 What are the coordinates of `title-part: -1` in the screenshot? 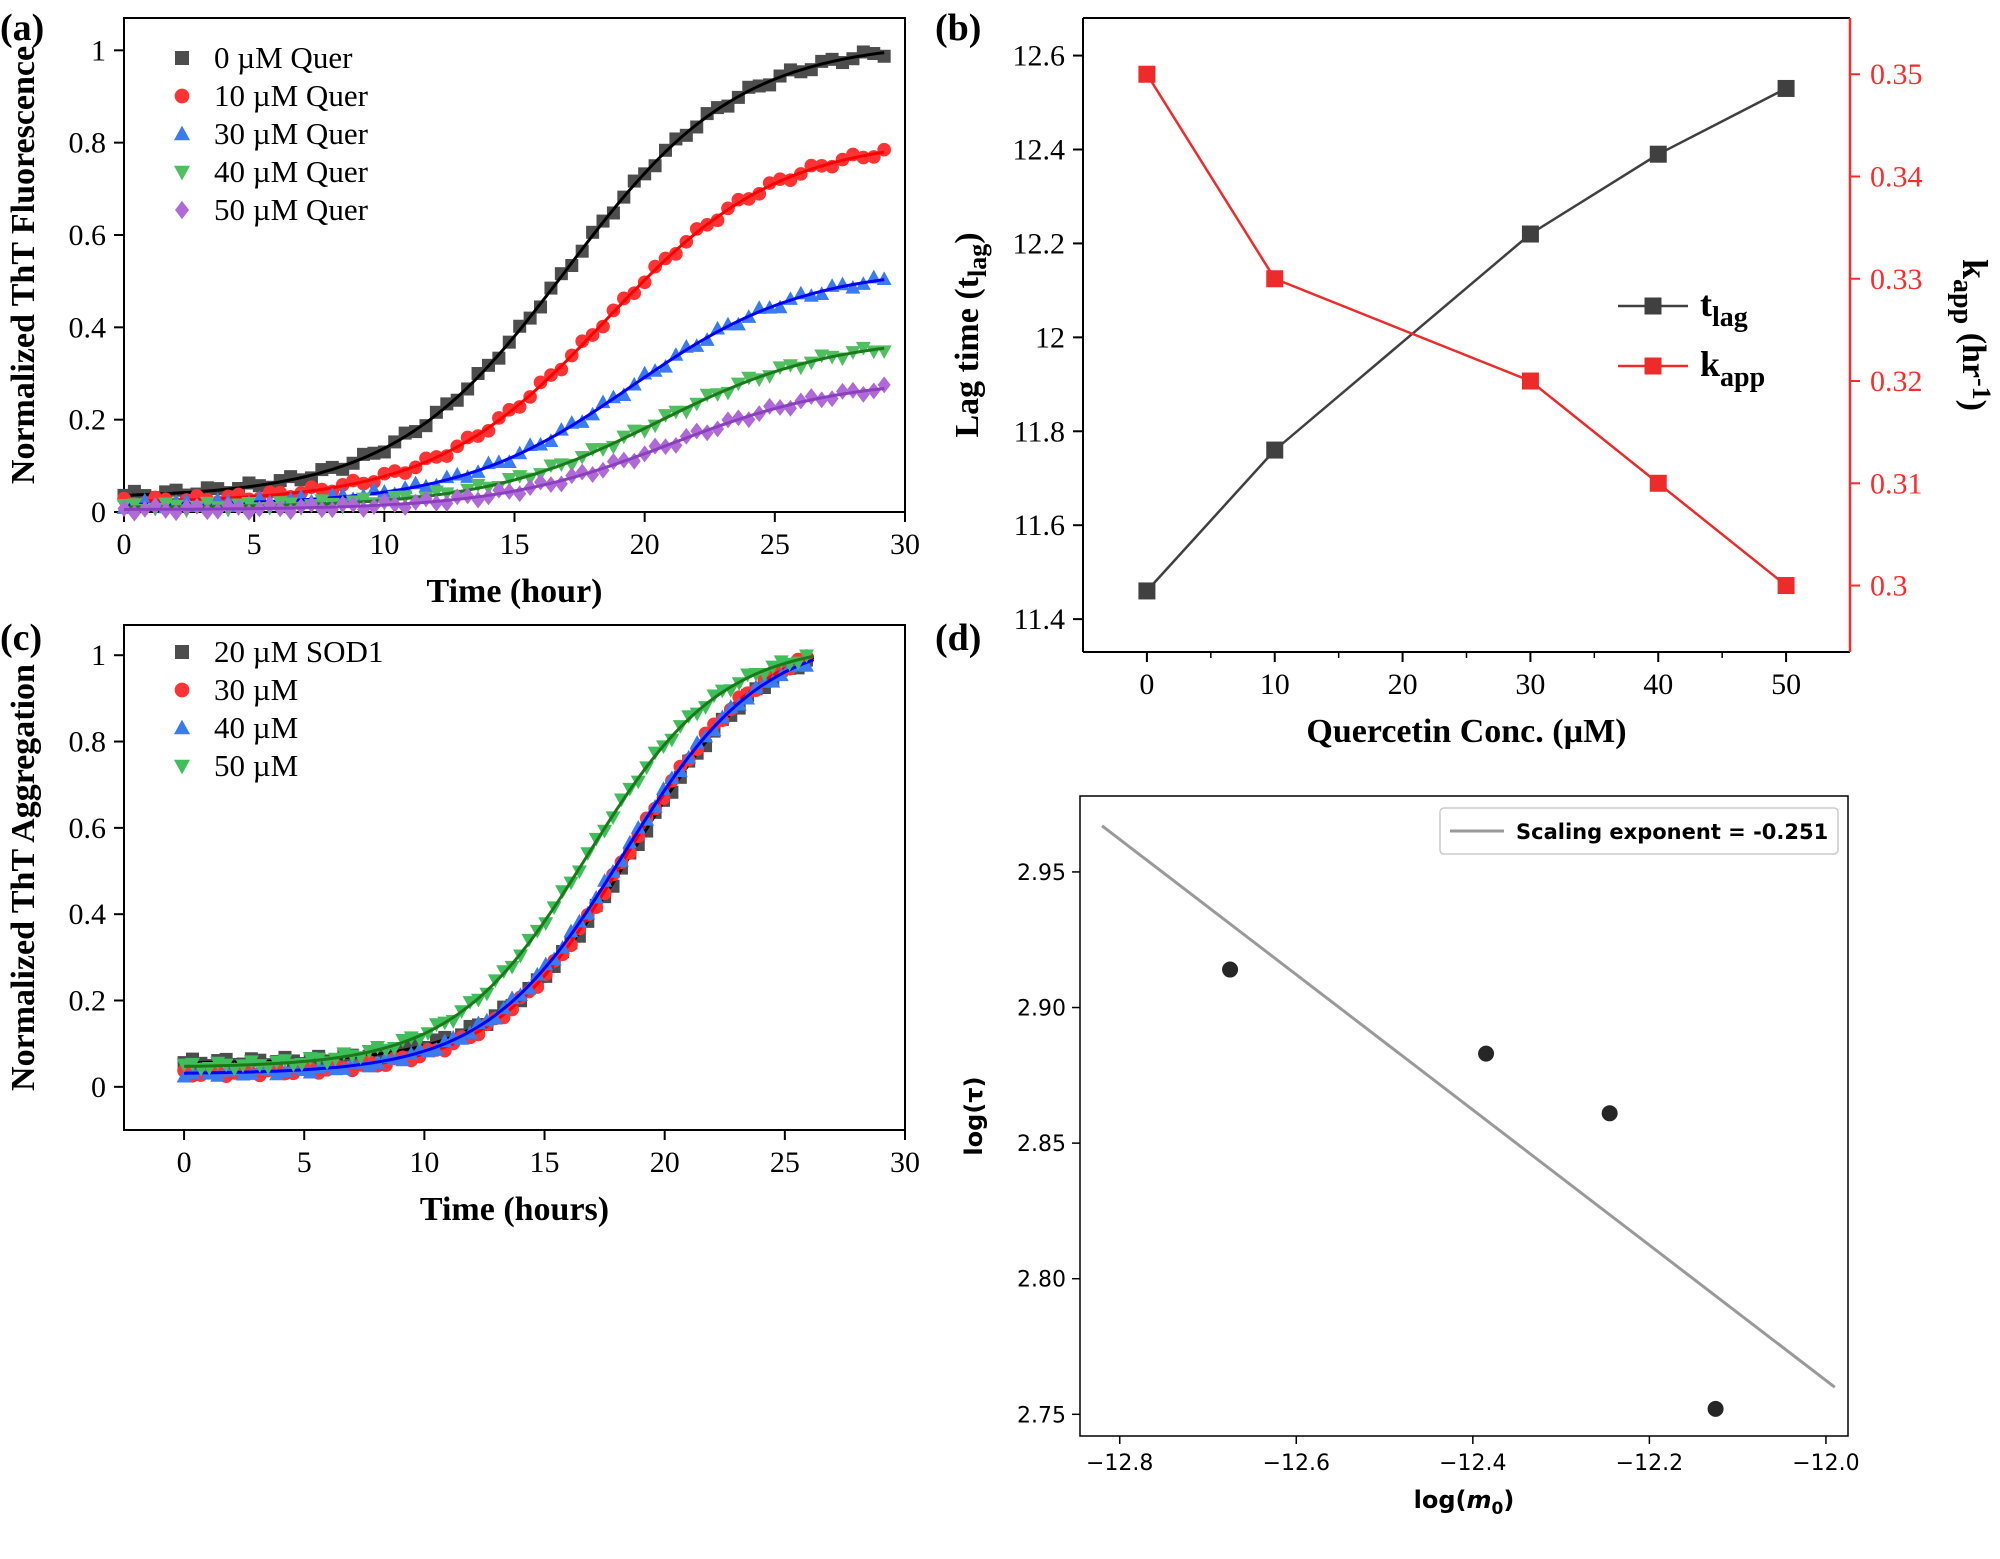 It's located at (1981, 389).